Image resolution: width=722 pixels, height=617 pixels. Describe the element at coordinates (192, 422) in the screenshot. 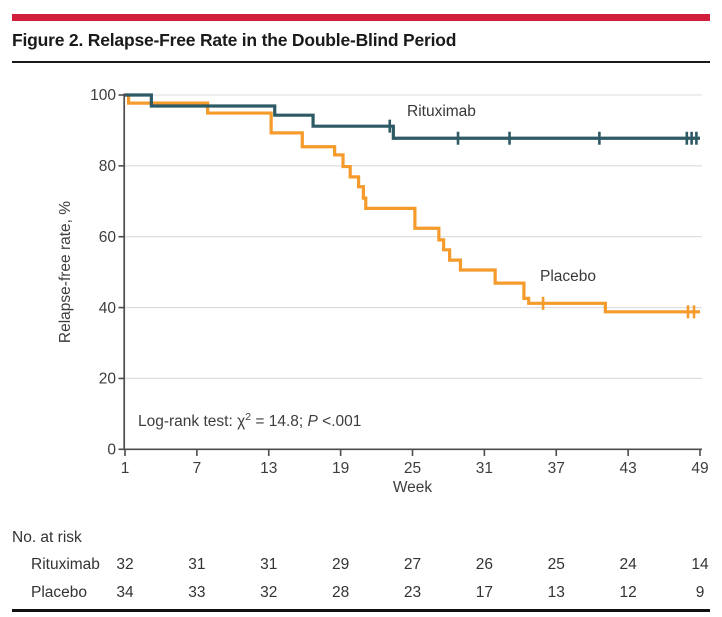

I see `annotation-prefix: Log-rank test: χ` at that location.